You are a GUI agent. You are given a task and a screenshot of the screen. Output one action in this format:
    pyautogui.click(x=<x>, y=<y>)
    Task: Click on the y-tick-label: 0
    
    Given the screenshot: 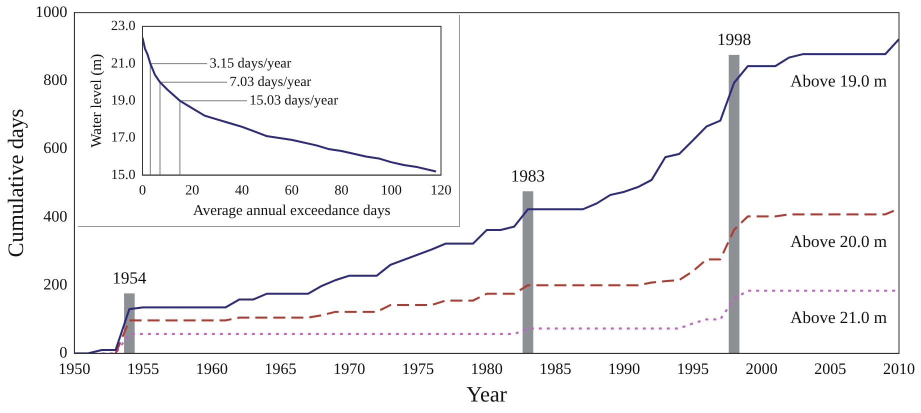 What is the action you would take?
    pyautogui.click(x=63, y=353)
    